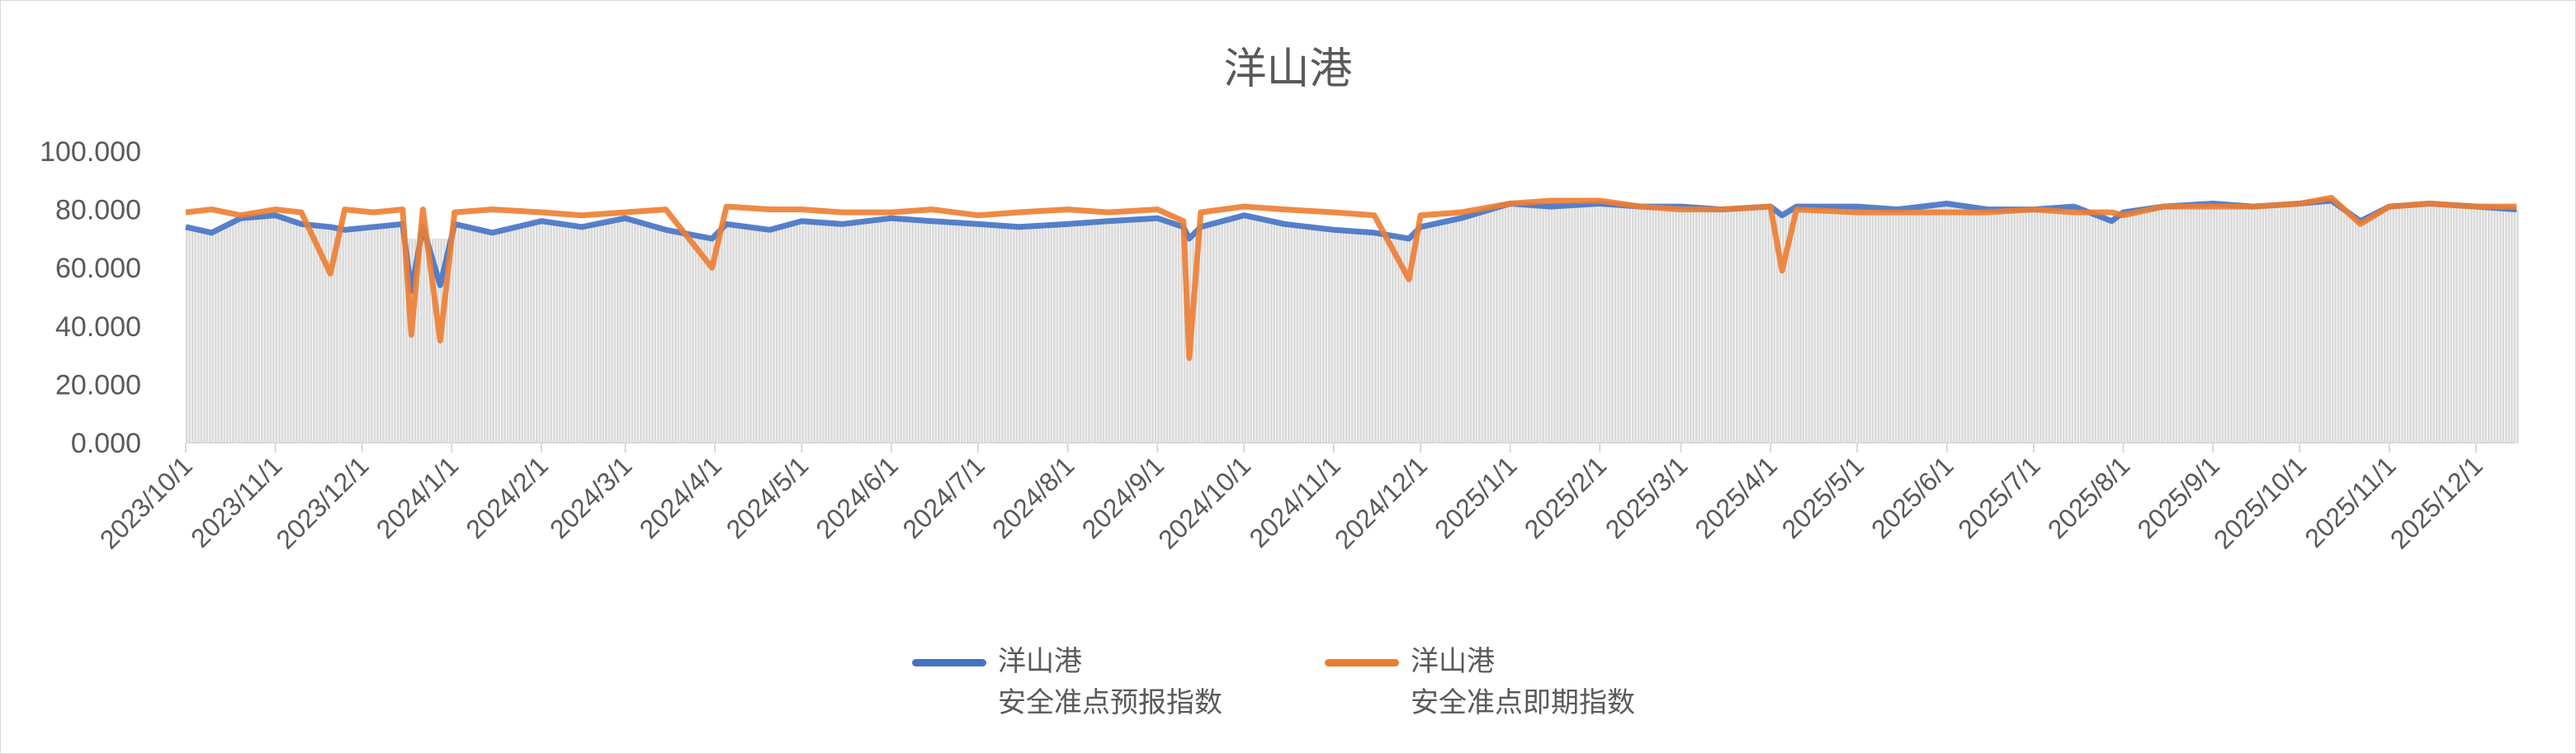  Describe the element at coordinates (1362, 662) in the screenshot. I see `legend-swatch-immediate` at that location.